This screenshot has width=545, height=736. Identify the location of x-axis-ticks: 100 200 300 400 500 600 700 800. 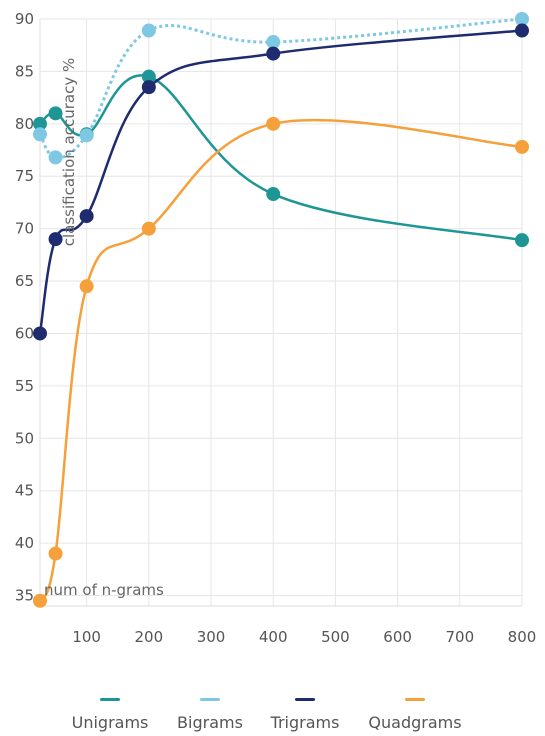
(304, 637).